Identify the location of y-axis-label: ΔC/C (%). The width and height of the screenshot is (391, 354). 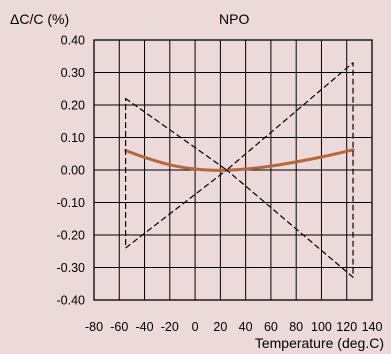
(39, 19).